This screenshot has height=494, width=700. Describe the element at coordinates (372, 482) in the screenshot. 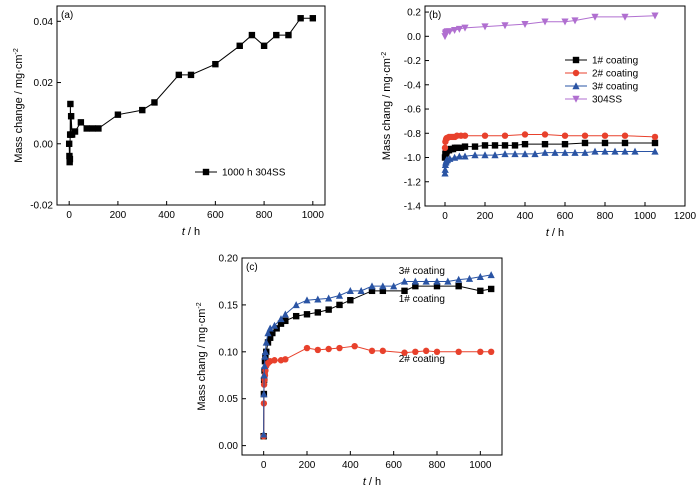

I see `x-axis-label: t / h` at that location.